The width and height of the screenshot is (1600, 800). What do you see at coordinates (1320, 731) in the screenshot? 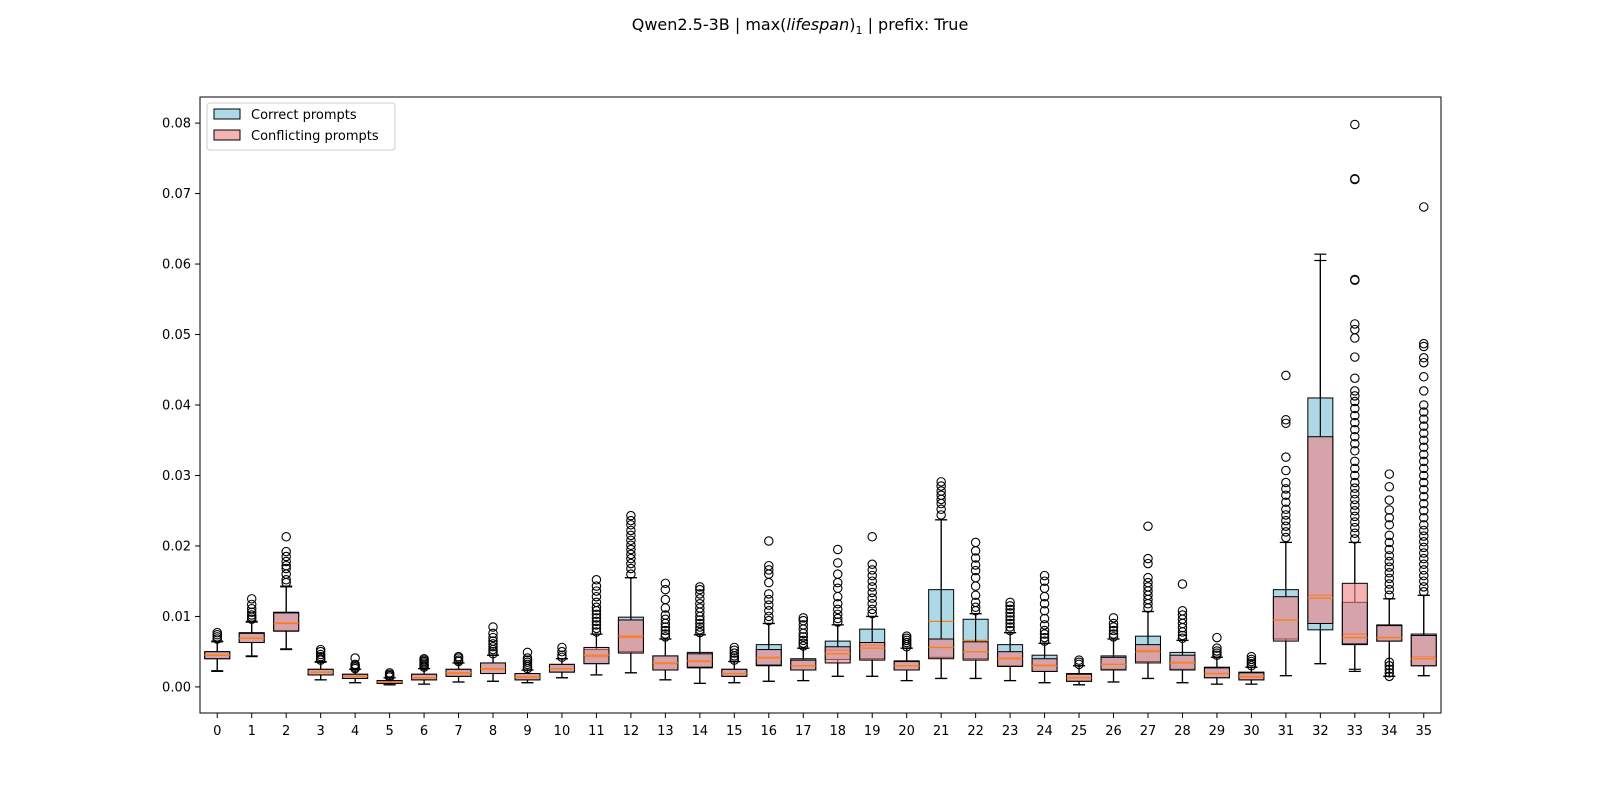
I see `x-tick-label: 32` at bounding box center [1320, 731].